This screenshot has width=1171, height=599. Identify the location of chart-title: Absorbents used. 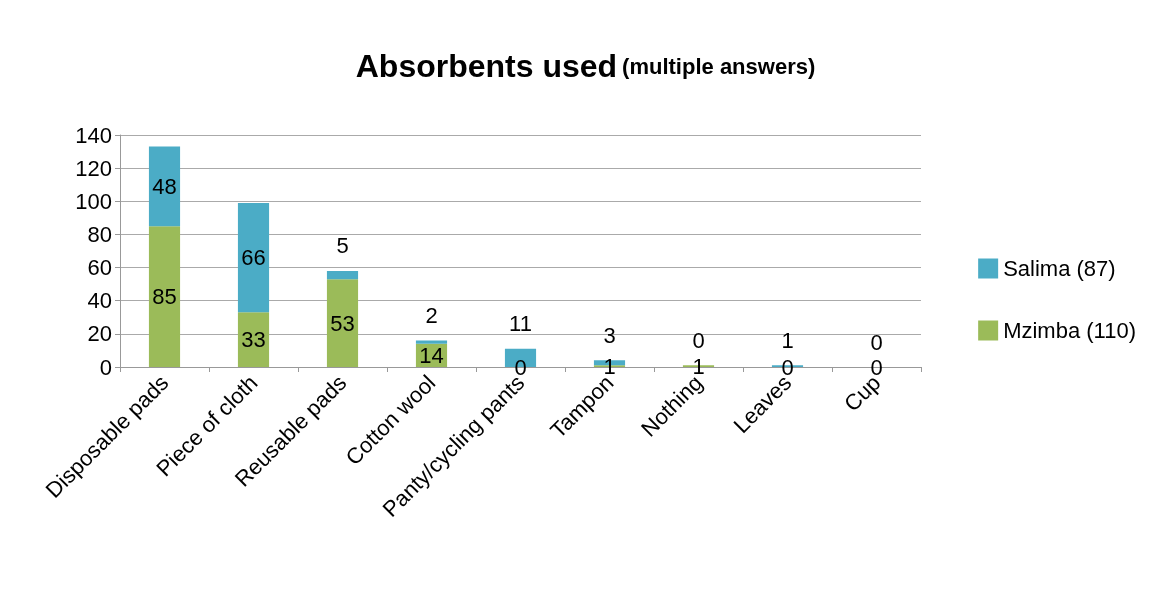
(486, 66).